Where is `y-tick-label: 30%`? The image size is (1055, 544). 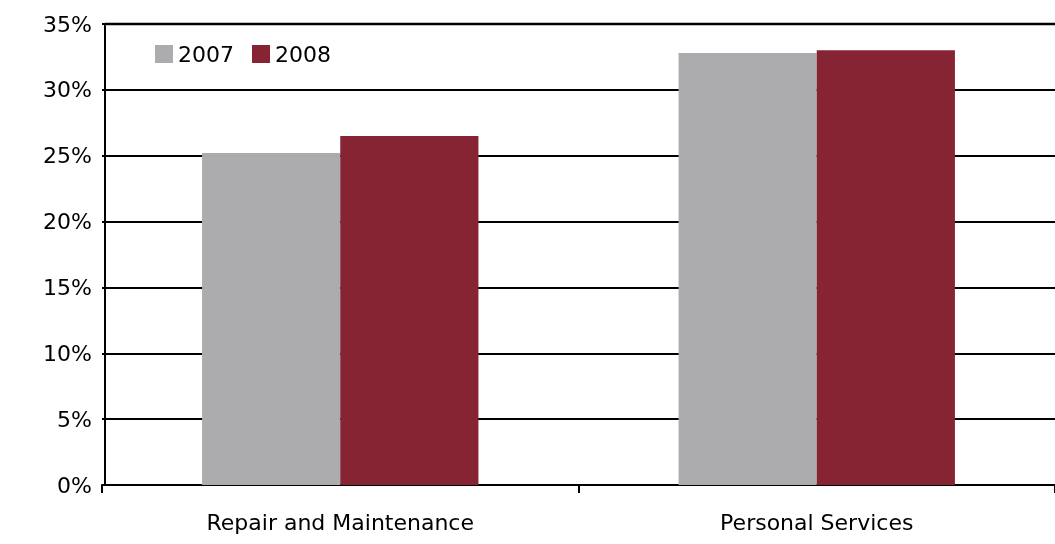 y-tick-label: 30% is located at coordinates (67, 90).